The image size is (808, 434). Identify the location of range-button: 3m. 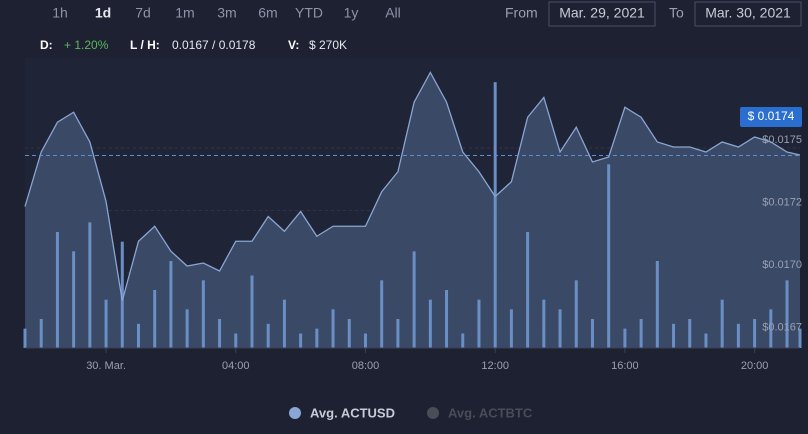
(226, 13).